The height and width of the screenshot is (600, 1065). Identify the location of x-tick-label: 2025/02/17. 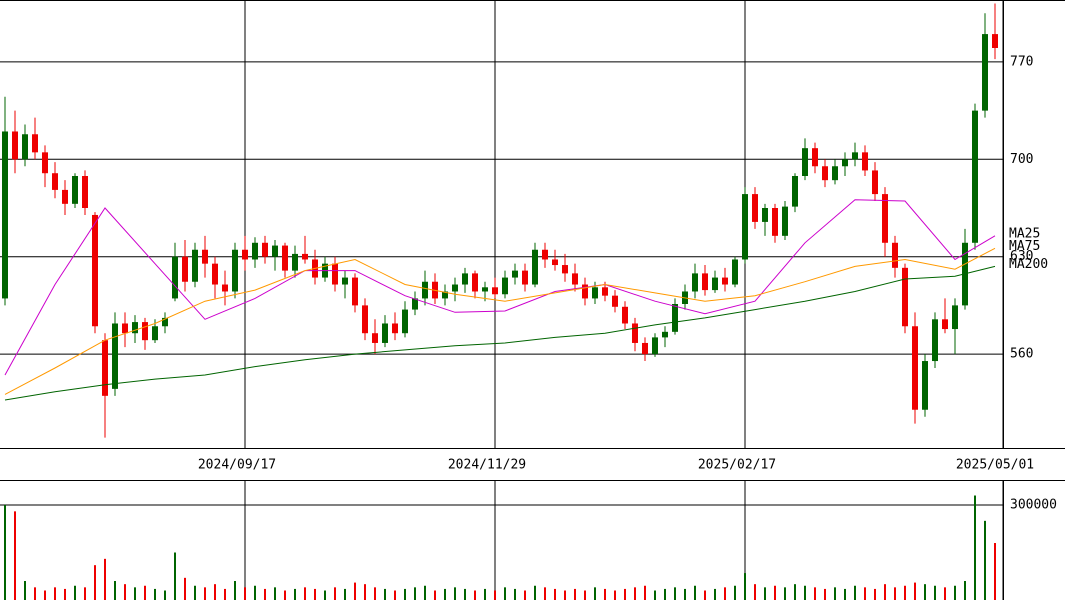
(737, 465).